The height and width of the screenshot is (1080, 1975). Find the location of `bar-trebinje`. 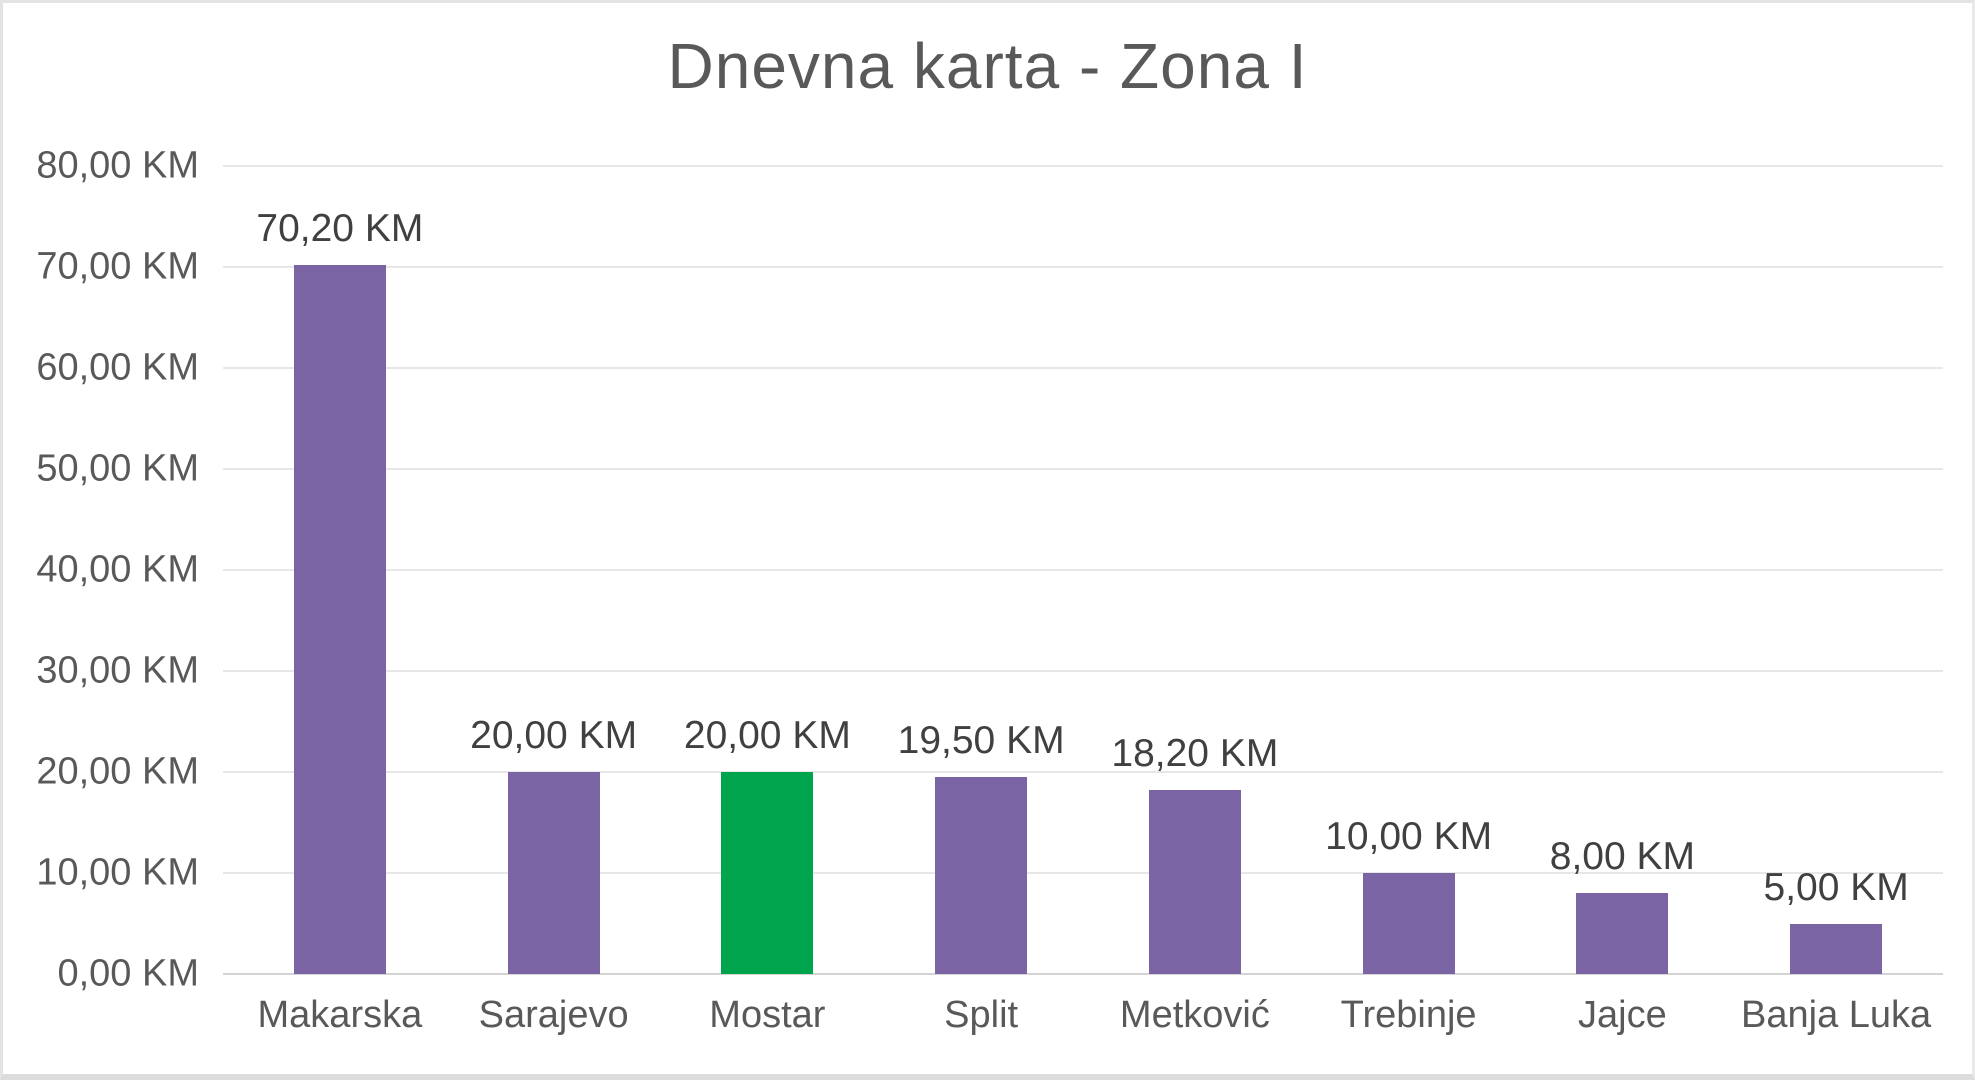

bar-trebinje is located at coordinates (1408, 923).